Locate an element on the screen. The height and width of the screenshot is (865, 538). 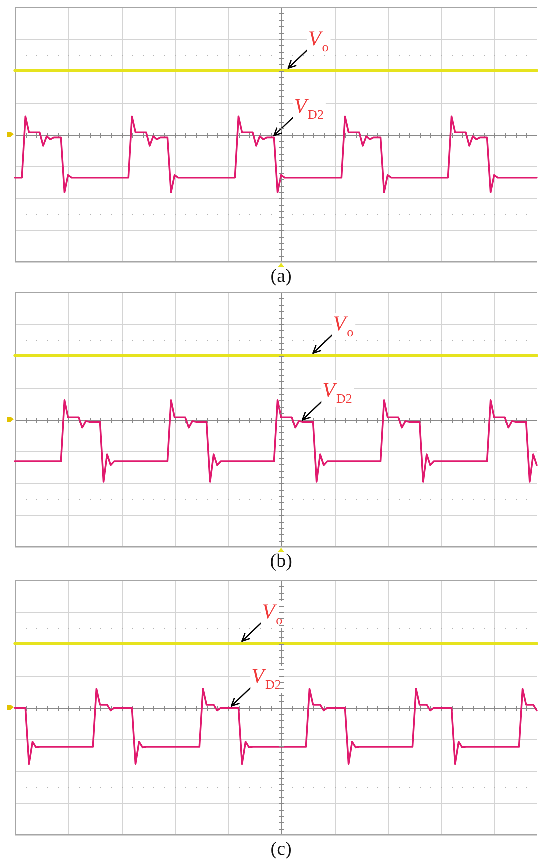
text: (a) is located at coordinates (281, 276).